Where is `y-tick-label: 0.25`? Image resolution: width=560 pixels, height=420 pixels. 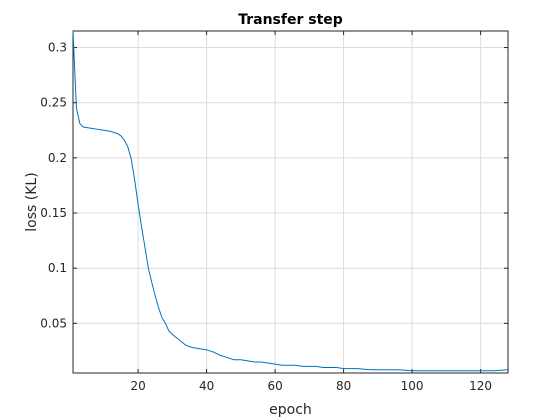 y-tick-label: 0.25 is located at coordinates (53, 103).